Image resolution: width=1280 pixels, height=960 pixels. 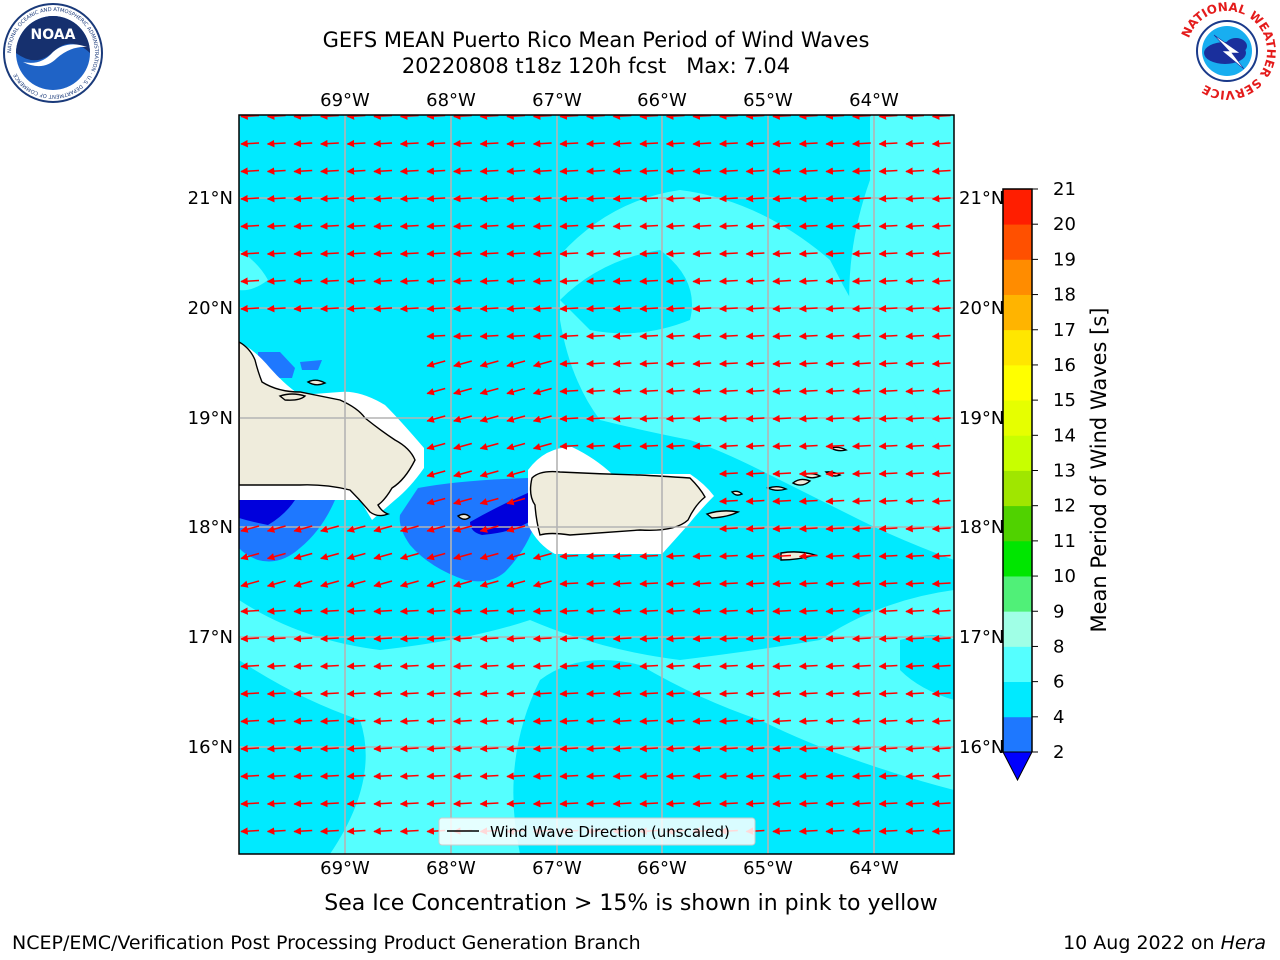 What do you see at coordinates (981, 308) in the screenshot?
I see `svg-text: 20°N` at bounding box center [981, 308].